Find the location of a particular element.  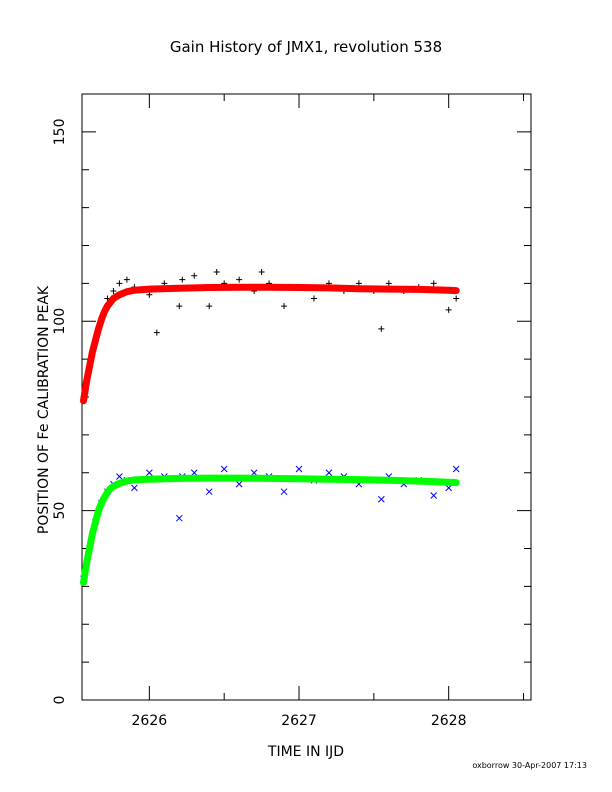

y-tick-label: 0 is located at coordinates (60, 700).